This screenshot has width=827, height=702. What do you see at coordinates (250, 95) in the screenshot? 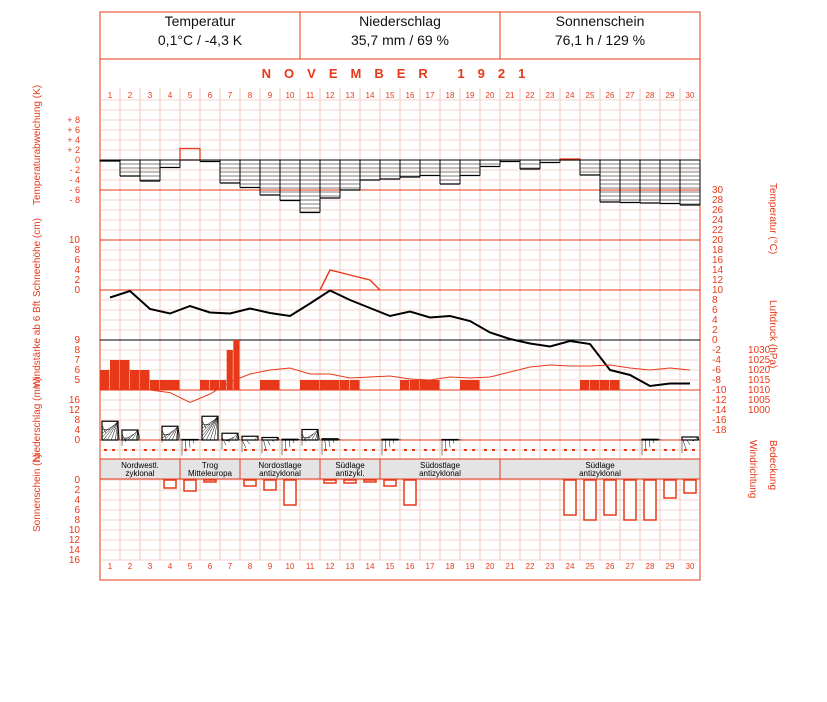
I see `day-label-top: 8` at bounding box center [250, 95].